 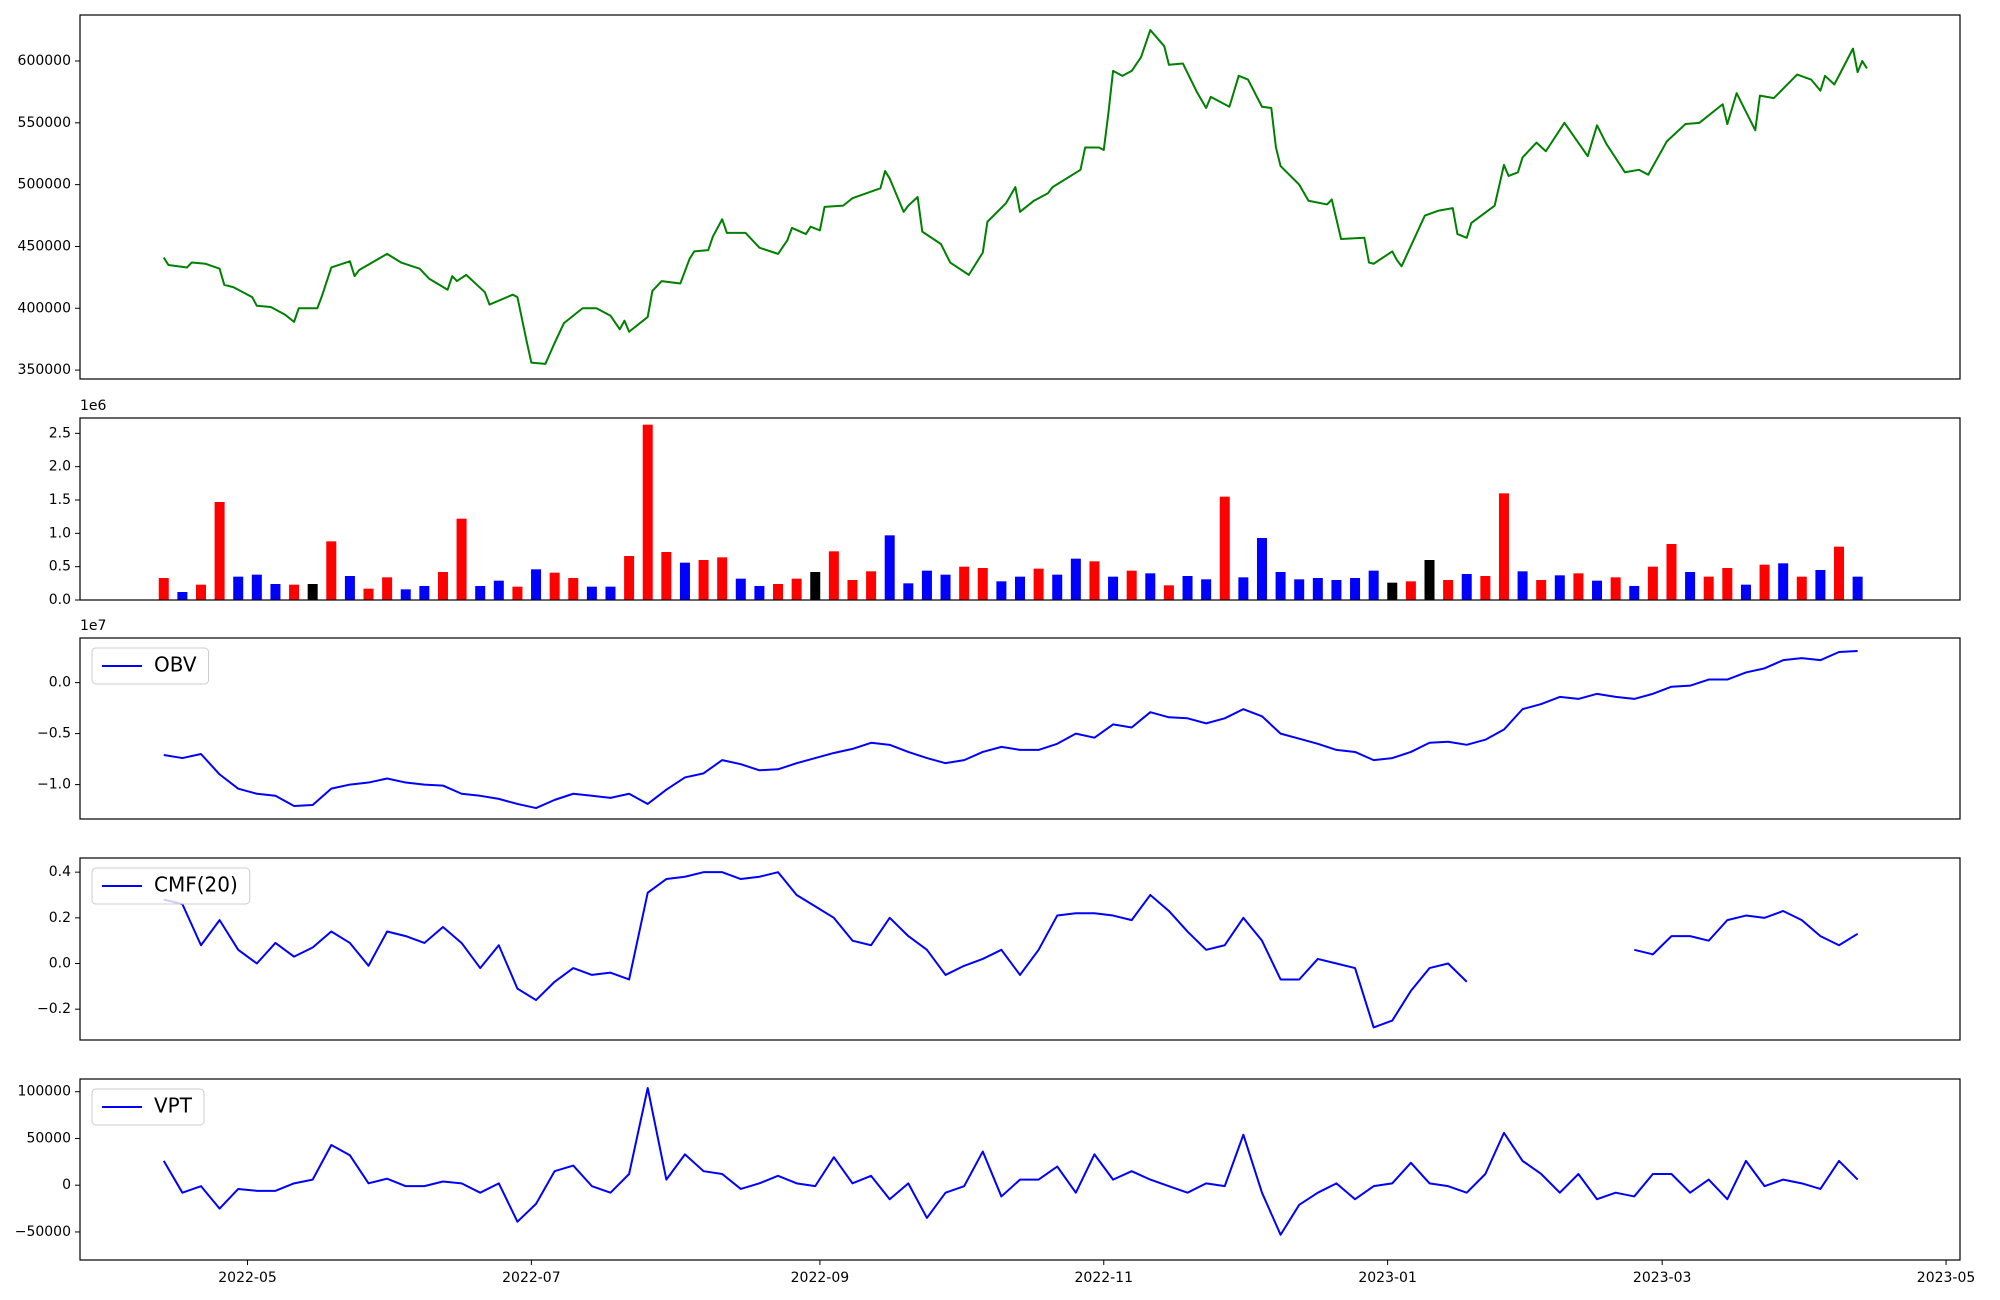 What do you see at coordinates (60, 872) in the screenshot?
I see `y-tick-label: 0.4` at bounding box center [60, 872].